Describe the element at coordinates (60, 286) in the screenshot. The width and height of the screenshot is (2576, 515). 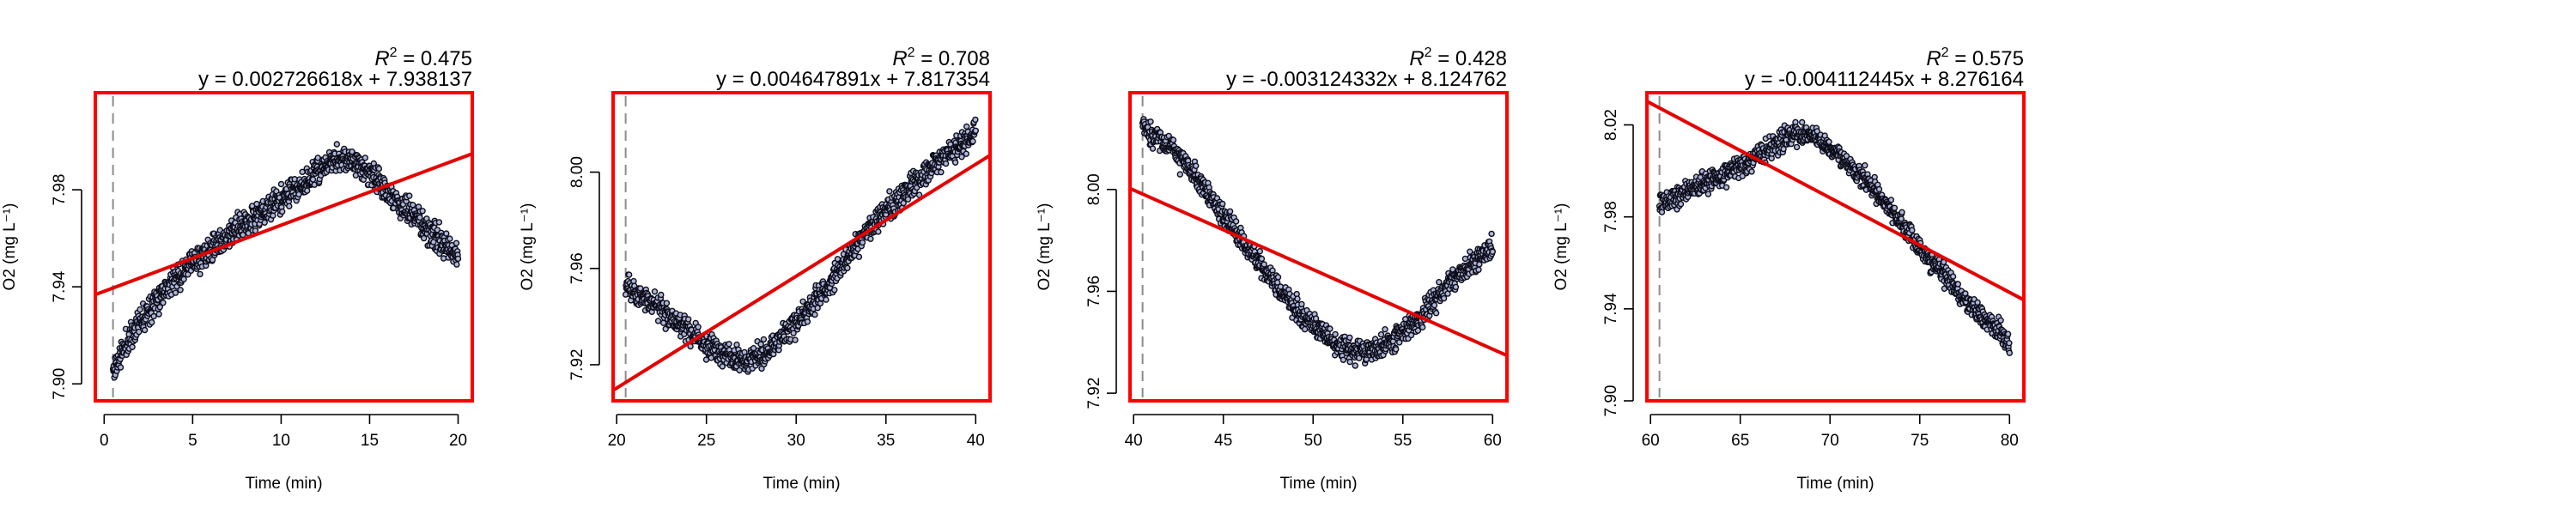
I see `y-tick-label: 7.94` at that location.